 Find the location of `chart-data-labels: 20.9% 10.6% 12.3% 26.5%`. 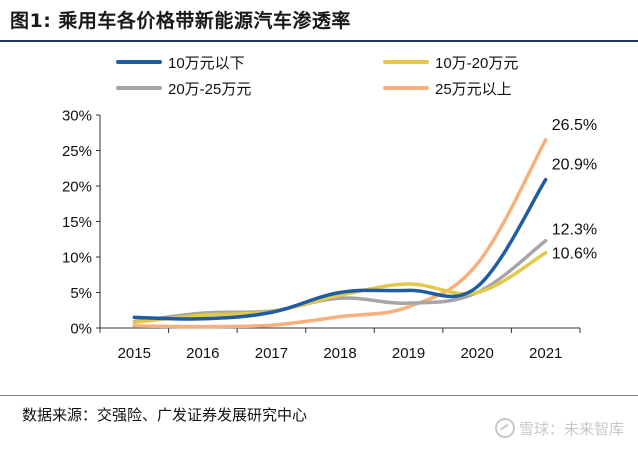

chart-data-labels: 20.9% 10.6% 12.3% 26.5% is located at coordinates (574, 190).